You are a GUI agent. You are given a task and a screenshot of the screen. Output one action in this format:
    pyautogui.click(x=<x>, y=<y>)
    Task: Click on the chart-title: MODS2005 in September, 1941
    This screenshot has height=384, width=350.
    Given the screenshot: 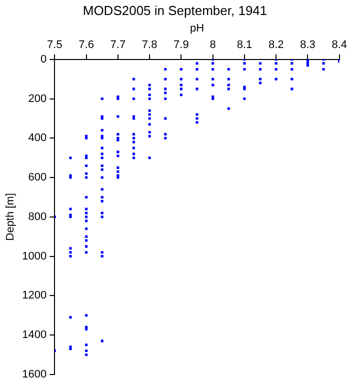 What is the action you would take?
    pyautogui.click(x=175, y=11)
    